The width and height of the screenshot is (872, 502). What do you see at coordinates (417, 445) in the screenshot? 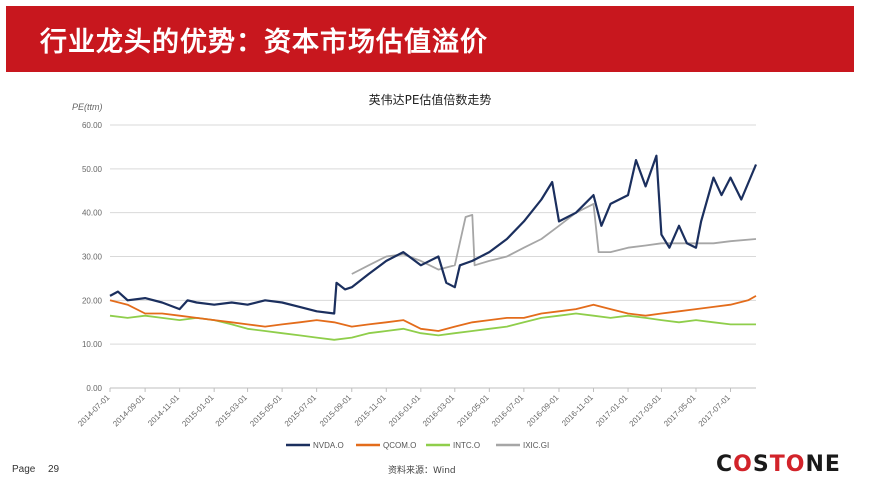
I see `legend: NVDA.O QCOM.O INTC.O IXIC.GI` at bounding box center [417, 445].